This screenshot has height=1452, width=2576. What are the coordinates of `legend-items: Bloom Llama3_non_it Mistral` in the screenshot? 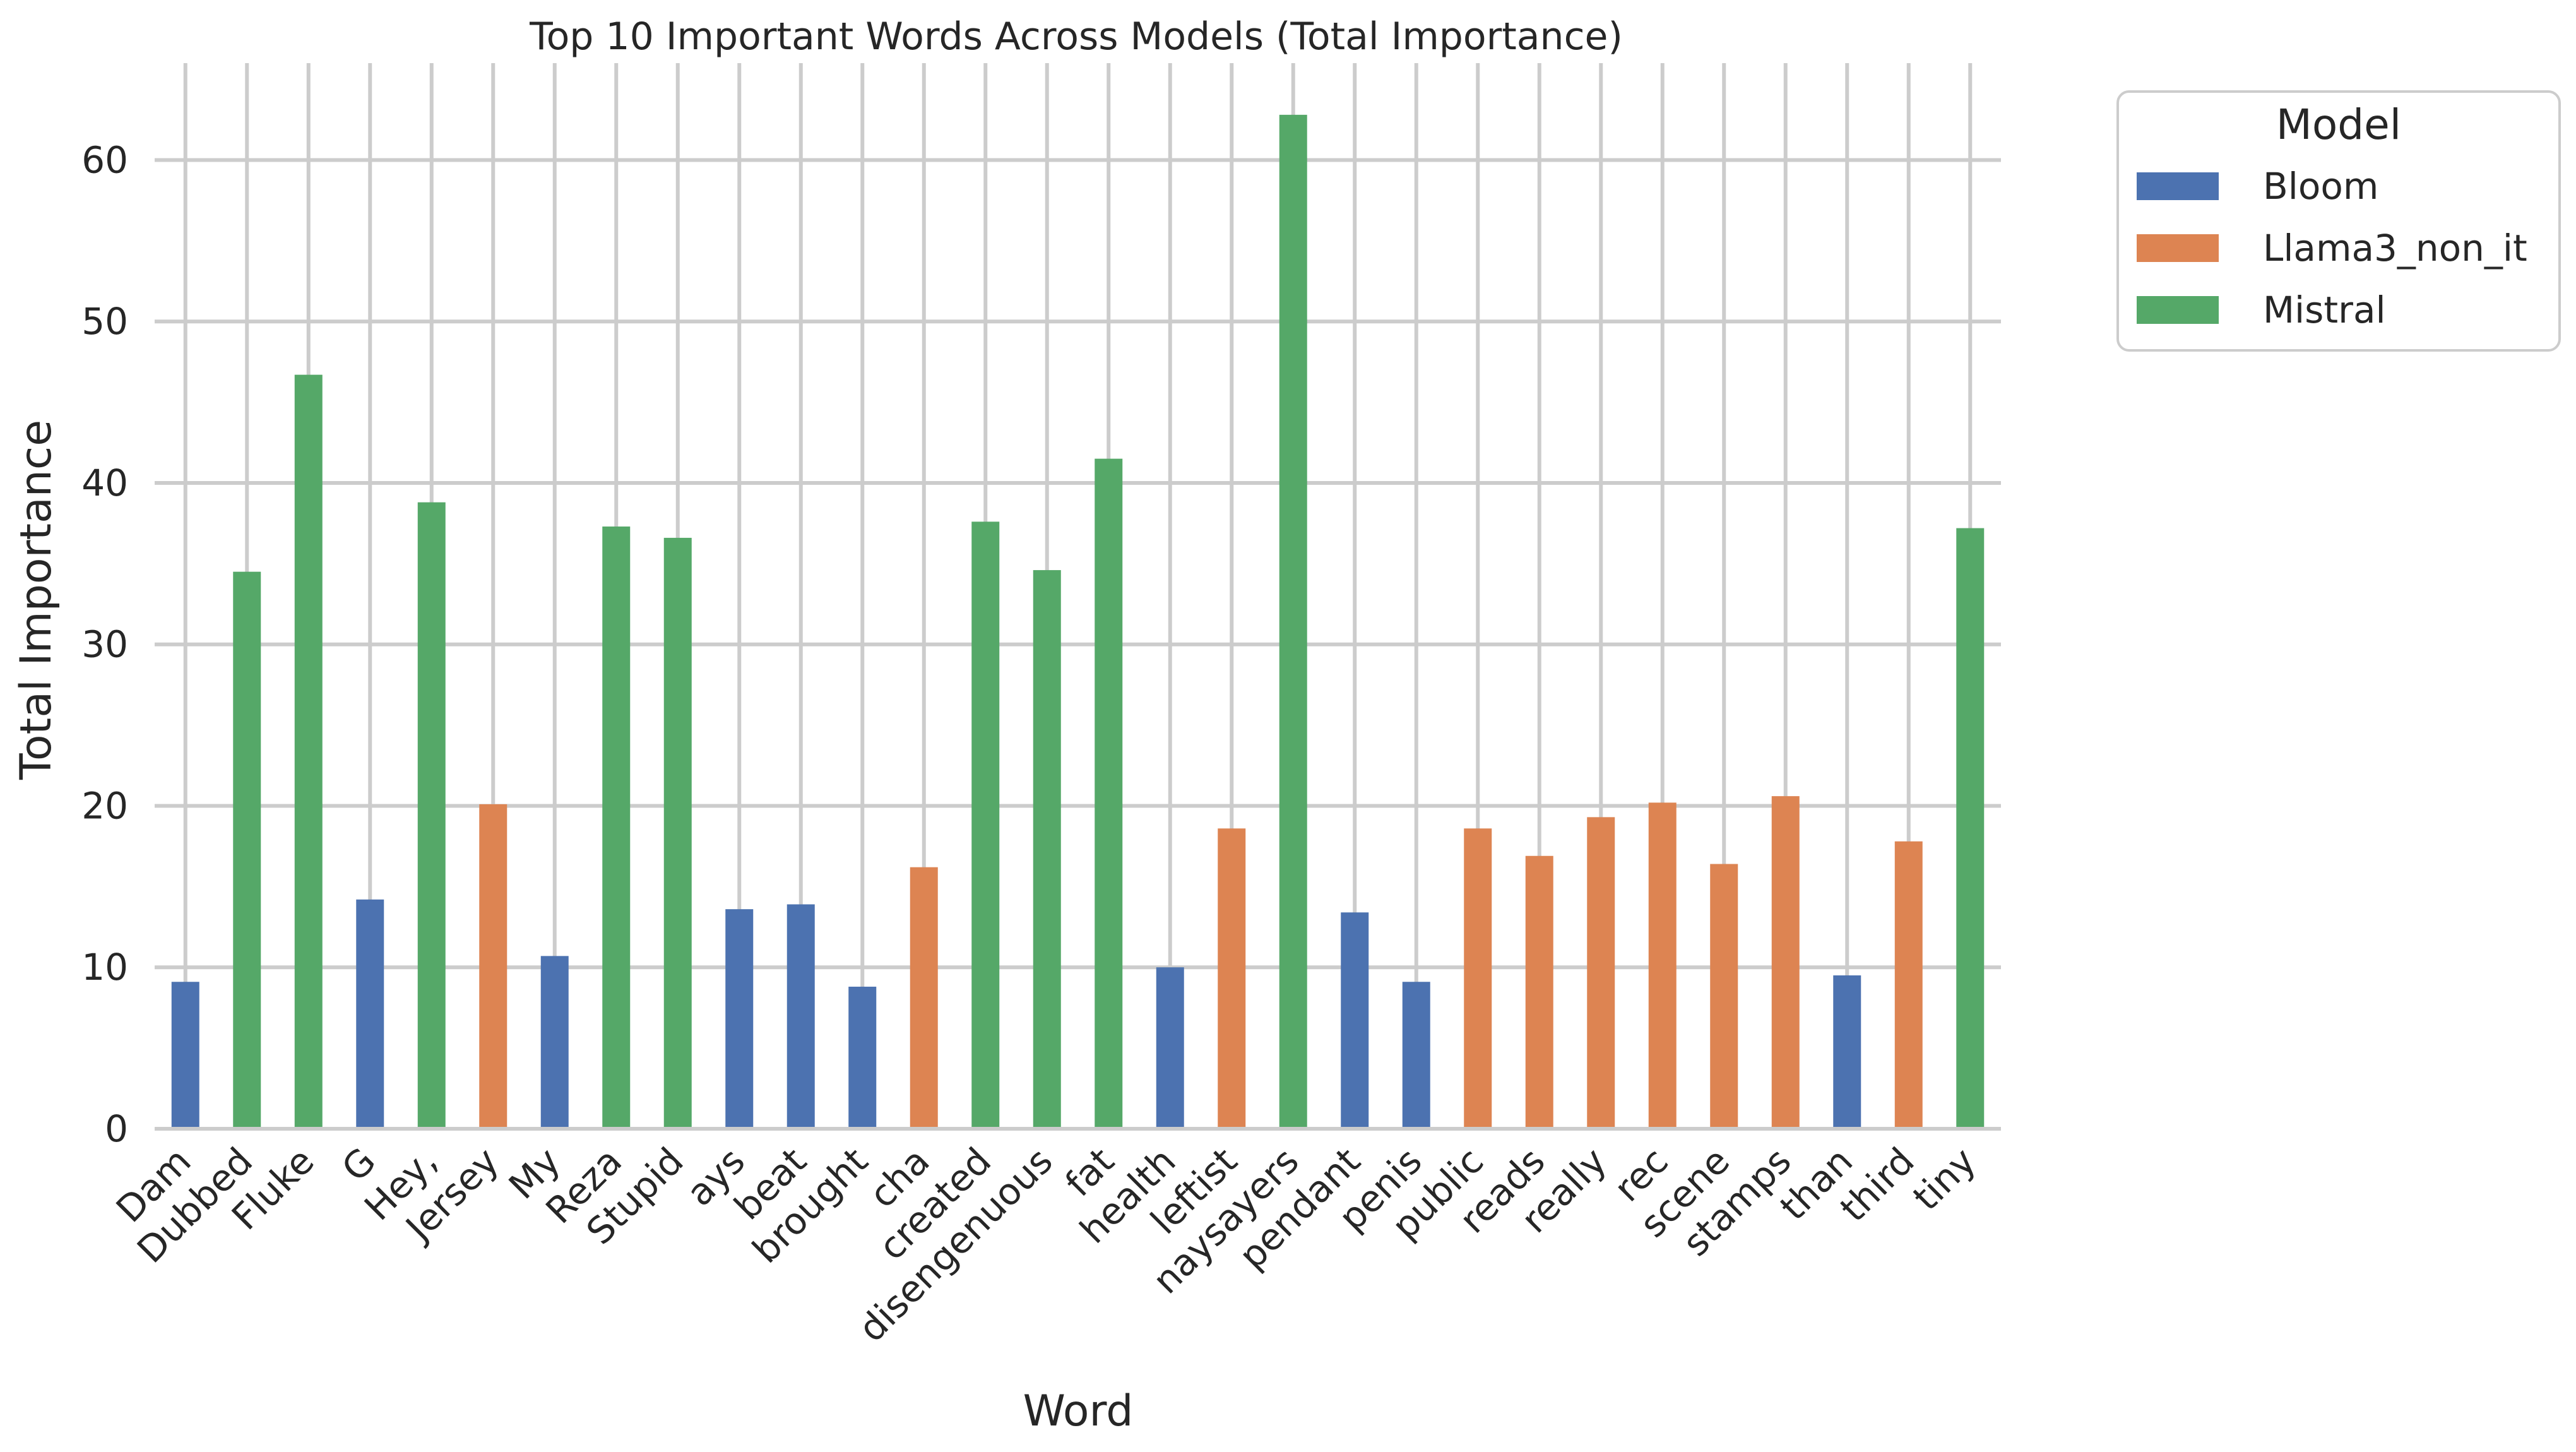 It's located at (2332, 248).